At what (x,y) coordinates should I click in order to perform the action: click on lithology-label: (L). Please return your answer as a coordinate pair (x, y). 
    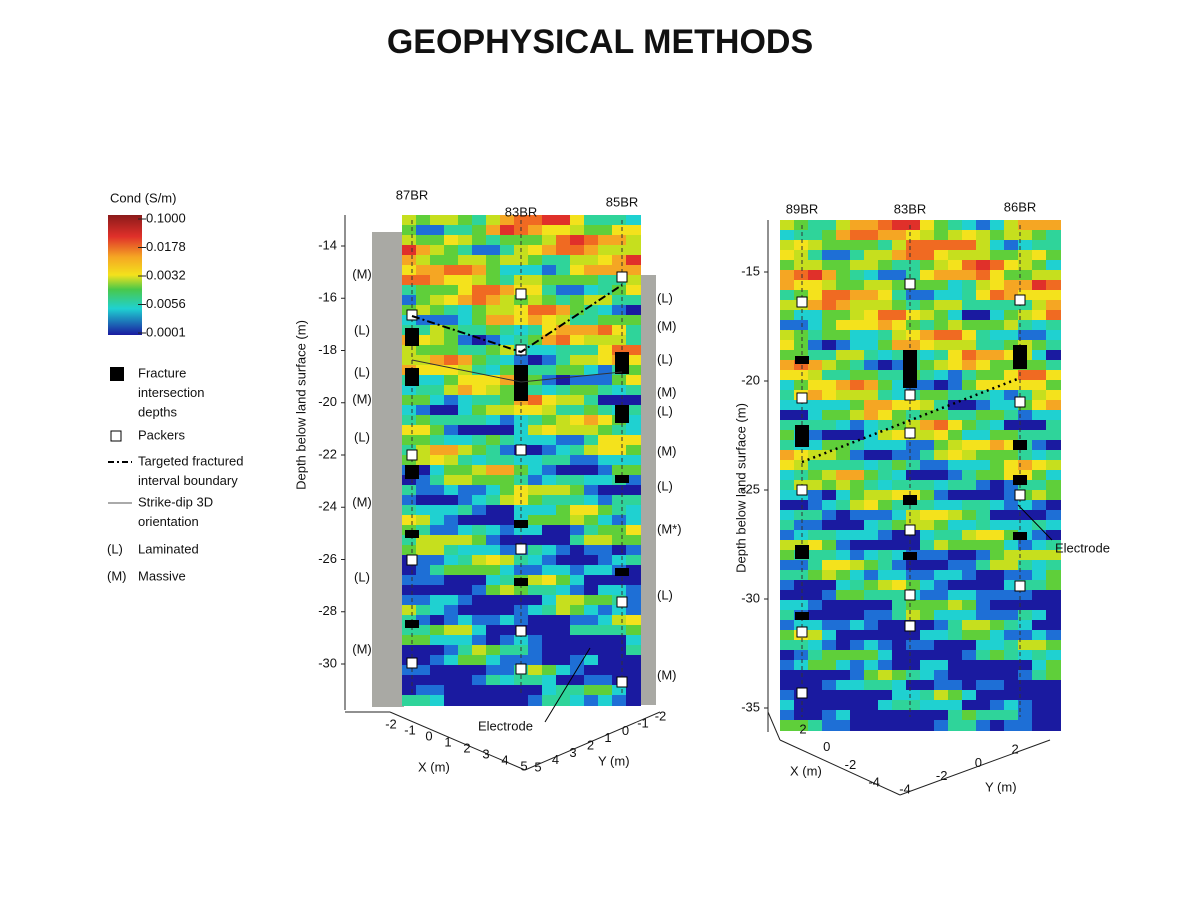
    Looking at the image, I should click on (362, 329).